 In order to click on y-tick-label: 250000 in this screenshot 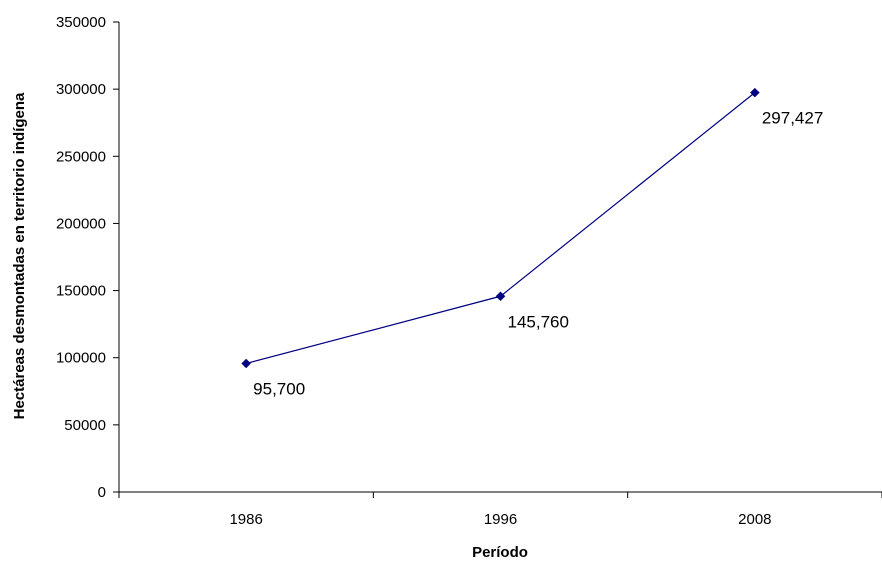, I will do `click(81, 156)`.